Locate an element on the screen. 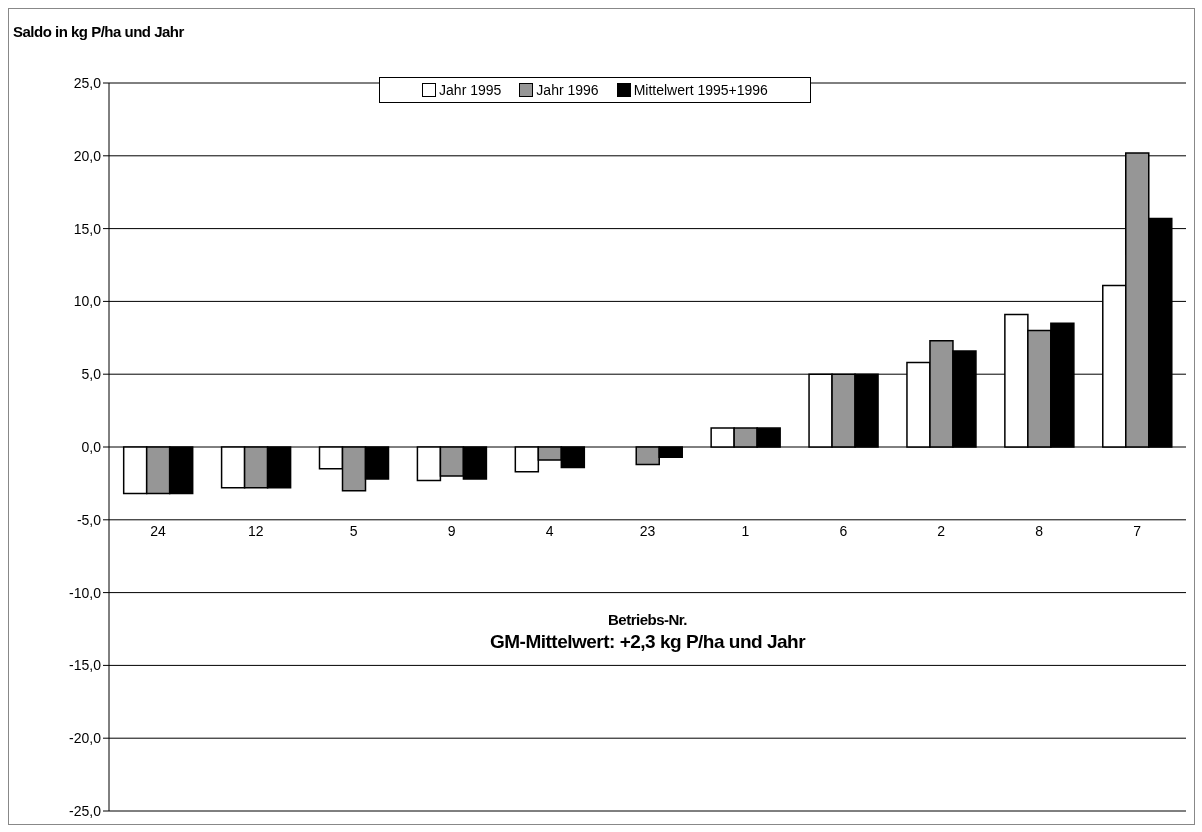  x-tick-label: 24 is located at coordinates (158, 530).